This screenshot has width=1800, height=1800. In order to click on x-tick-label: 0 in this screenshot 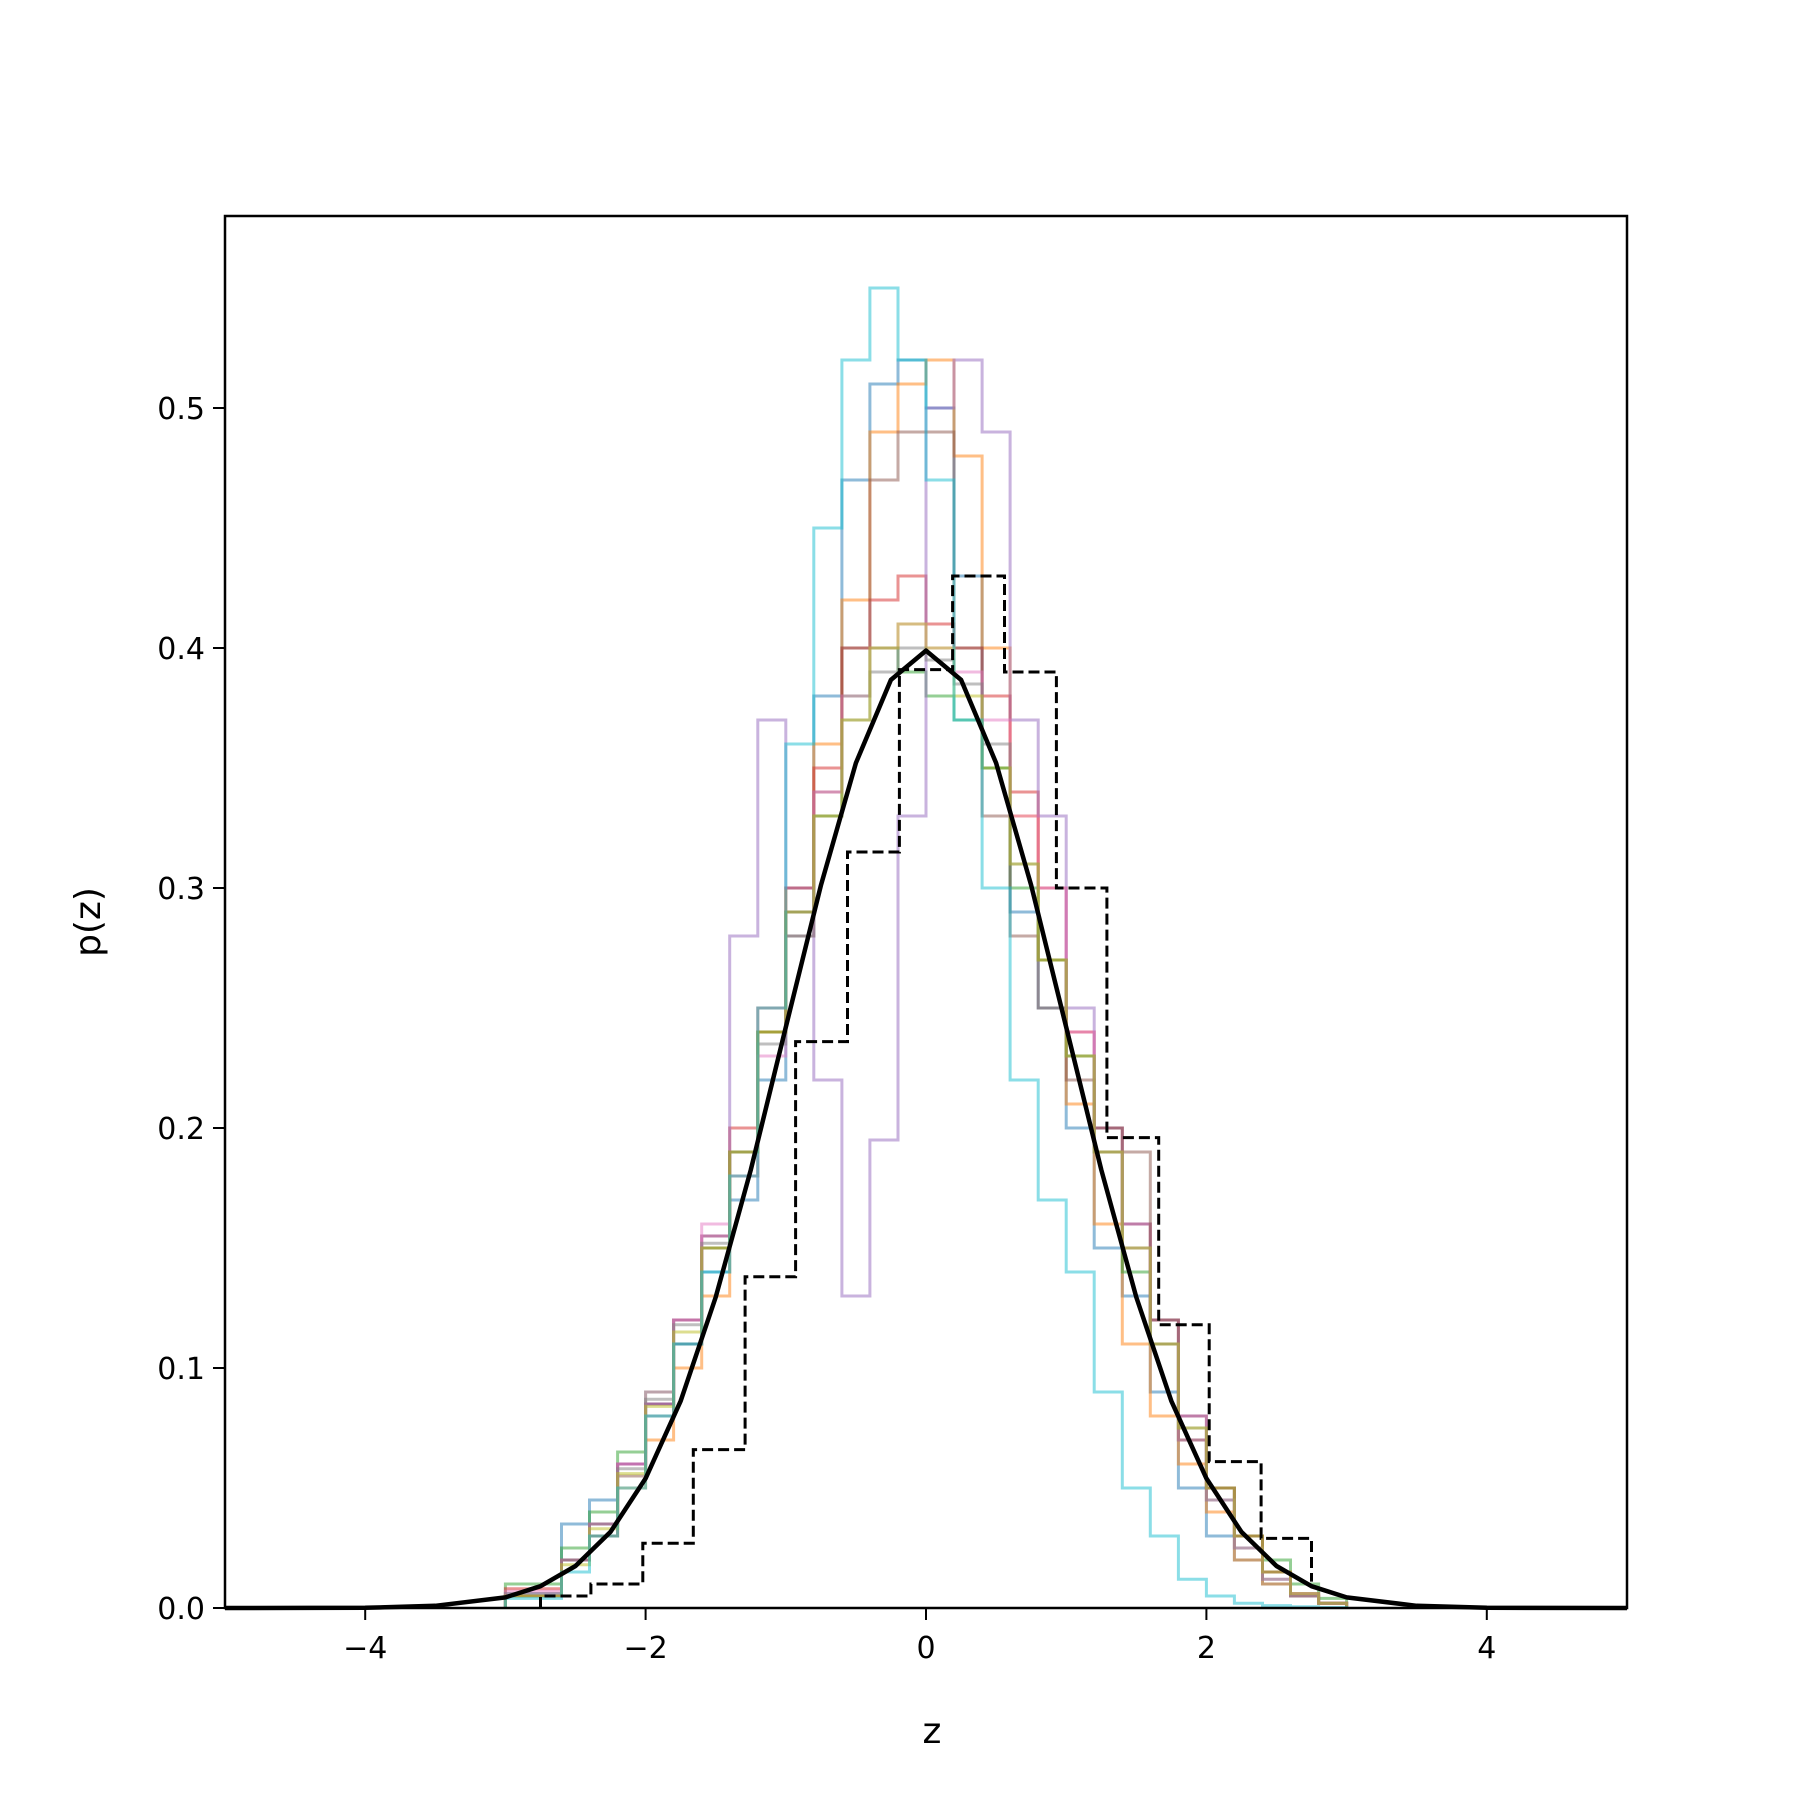, I will do `click(925, 1648)`.